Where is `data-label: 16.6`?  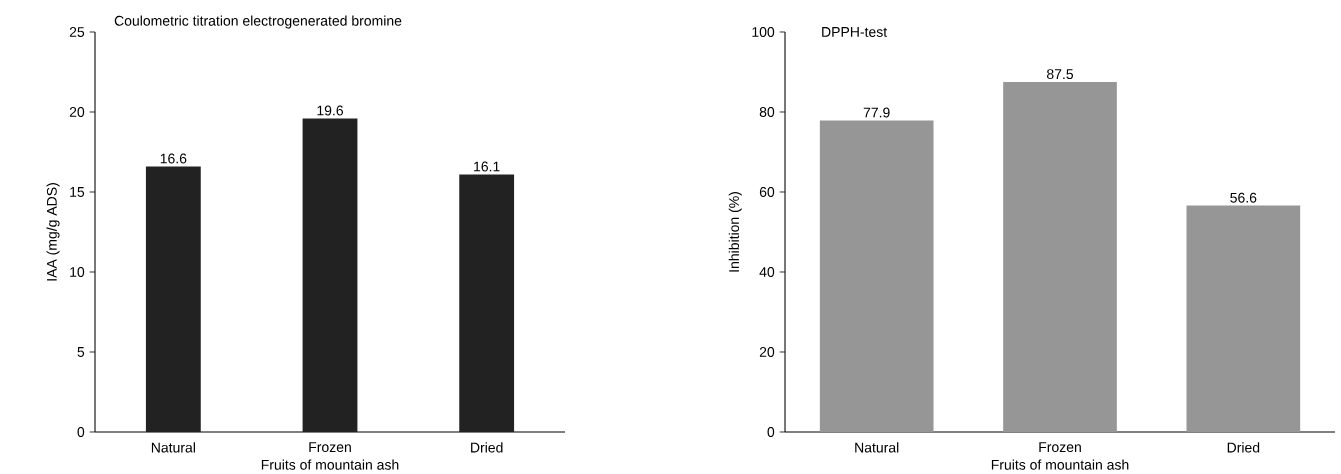 data-label: 16.6 is located at coordinates (173, 158).